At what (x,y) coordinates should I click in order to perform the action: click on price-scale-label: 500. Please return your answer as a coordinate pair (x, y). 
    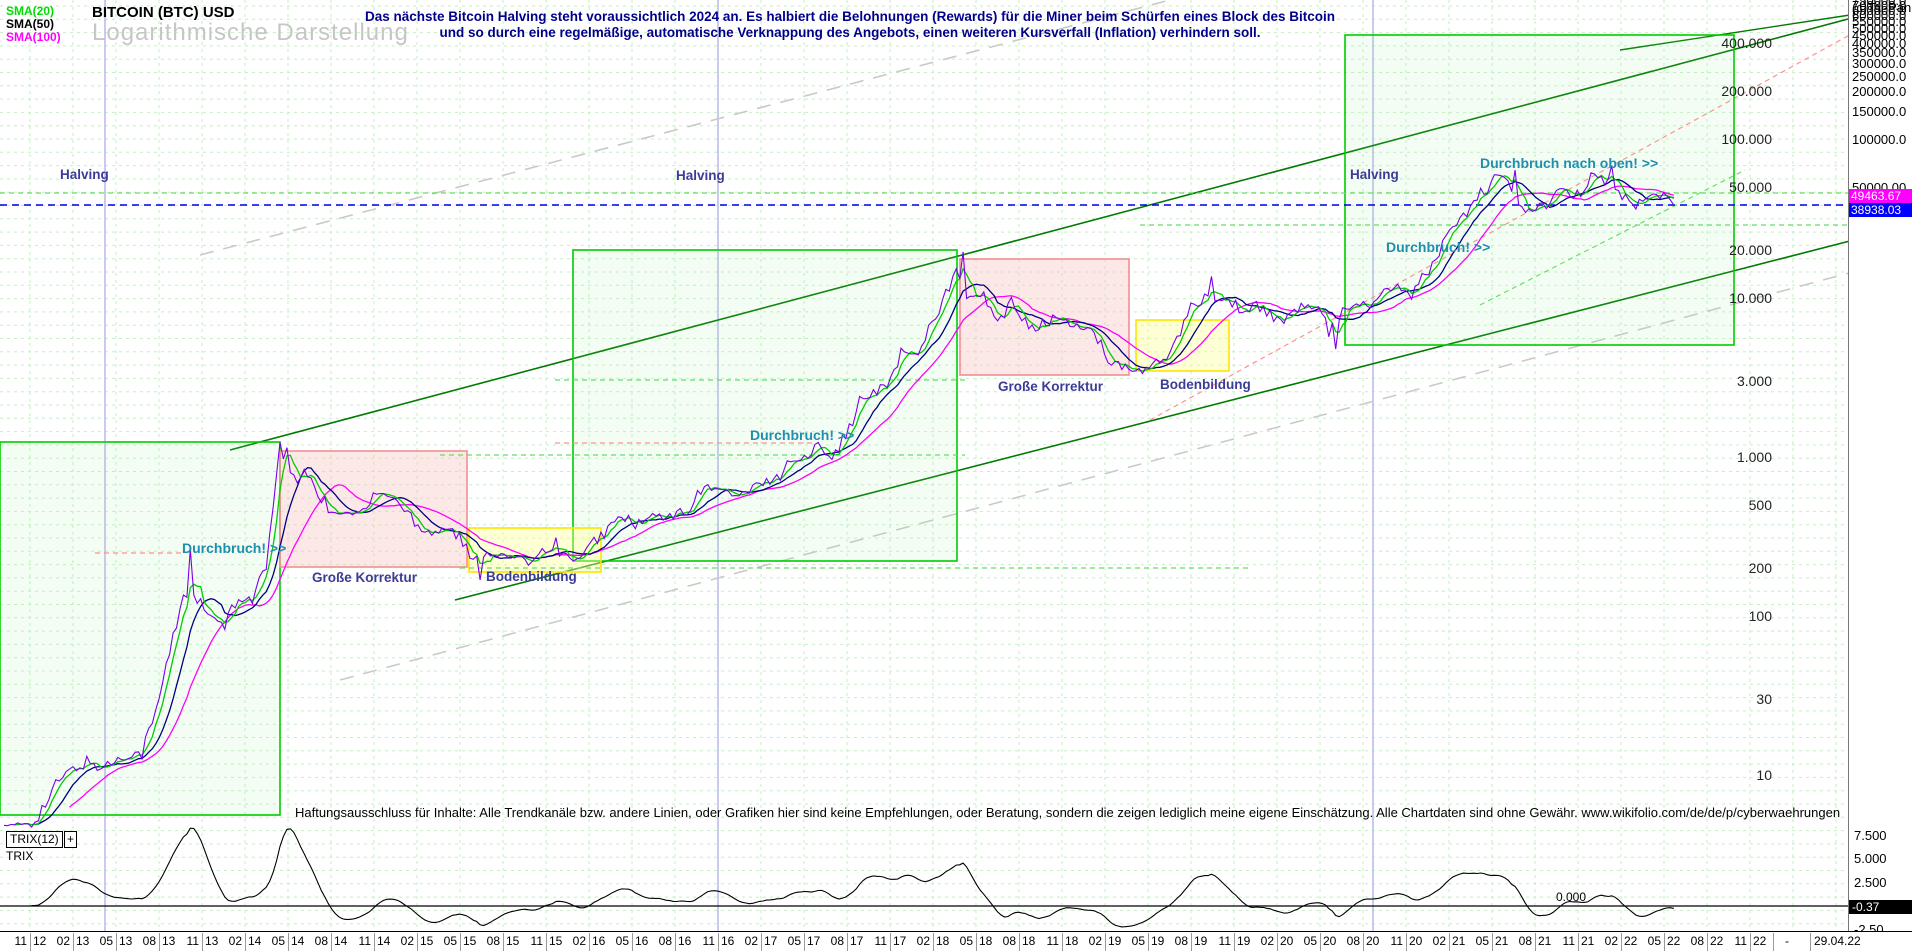
    Looking at the image, I should click on (1760, 504).